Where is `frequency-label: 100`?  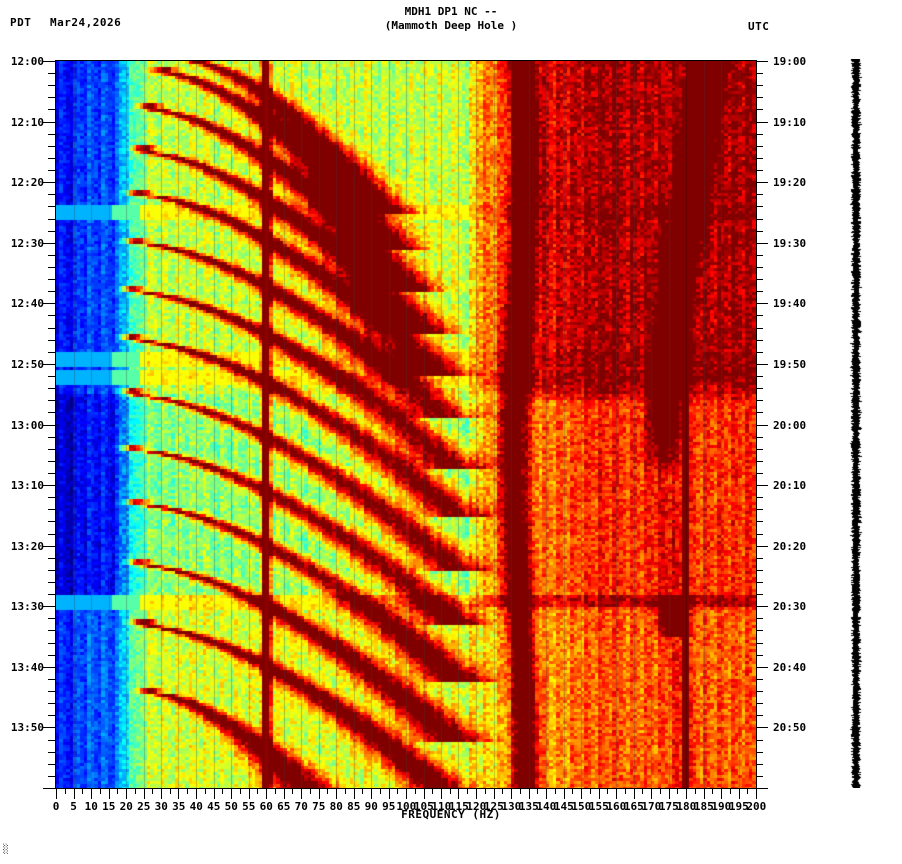
frequency-label: 100 is located at coordinates (406, 806).